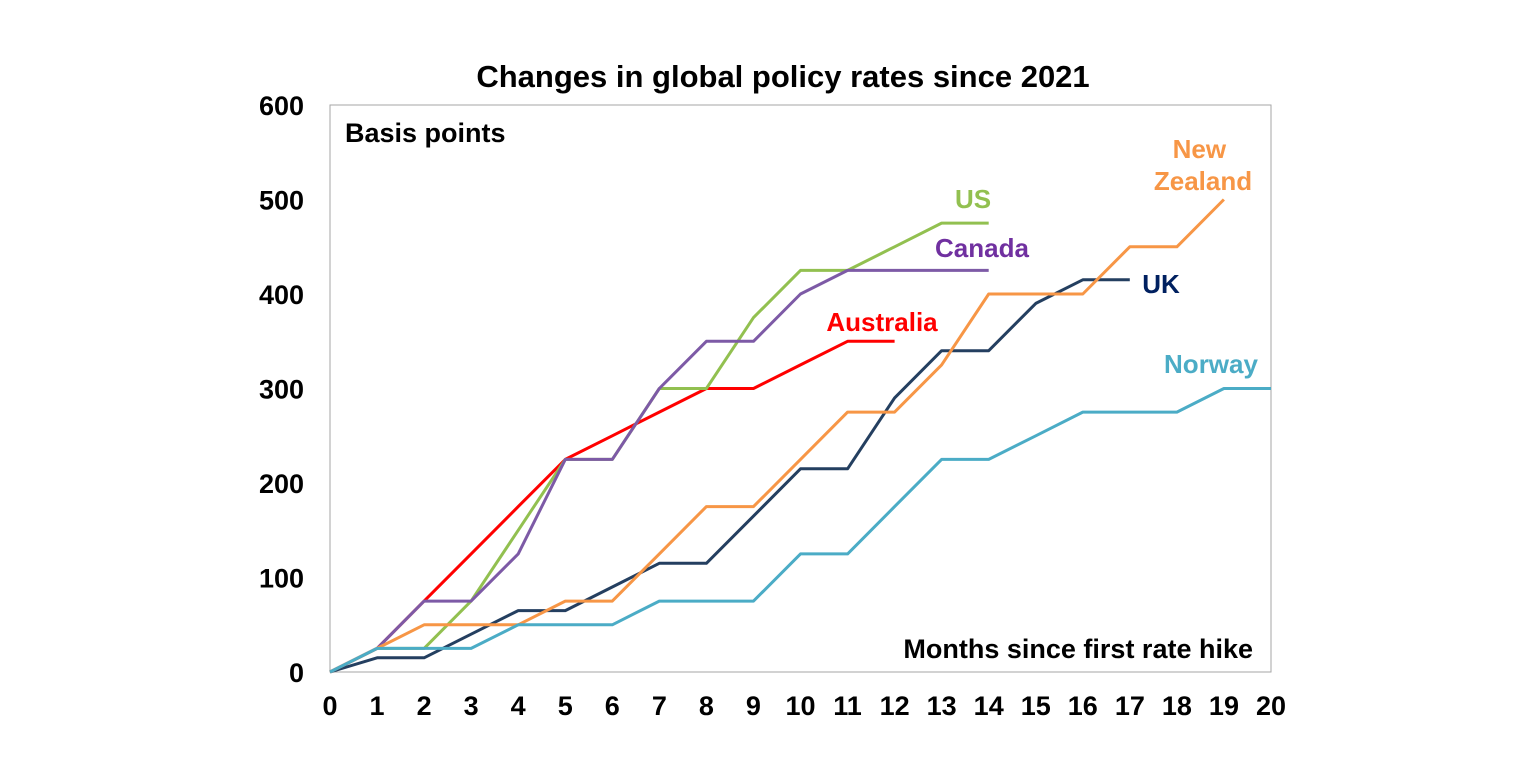 The image size is (1536, 775). What do you see at coordinates (706, 706) in the screenshot?
I see `x-tick-label: 8` at bounding box center [706, 706].